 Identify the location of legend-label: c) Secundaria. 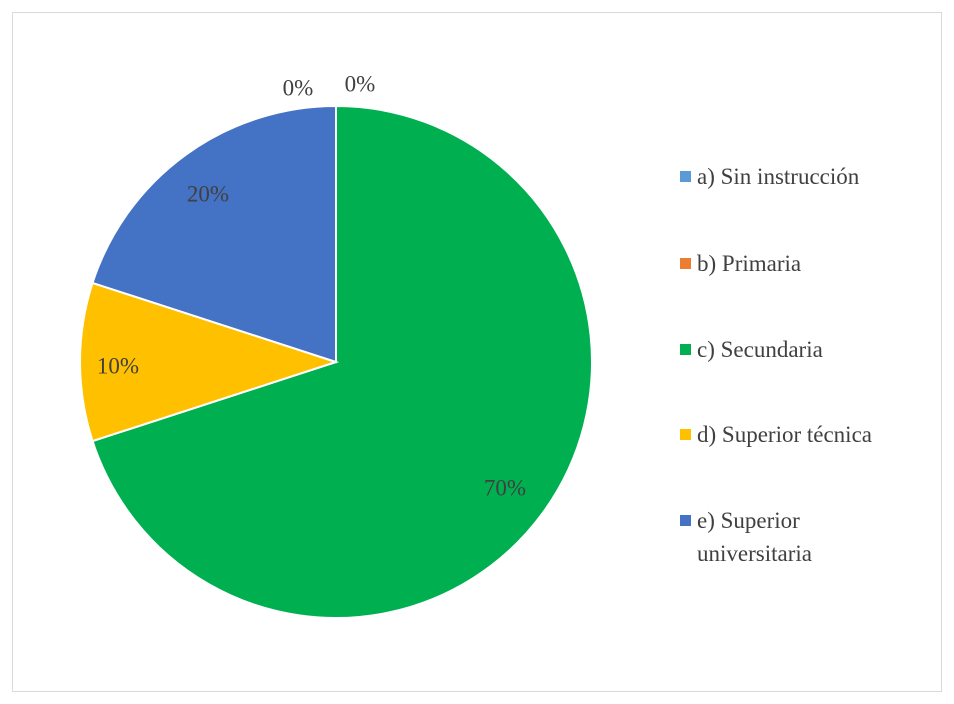
(760, 349).